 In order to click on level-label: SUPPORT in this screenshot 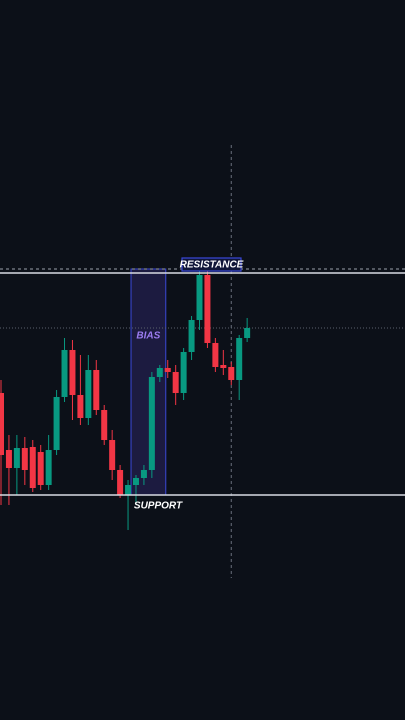, I will do `click(158, 506)`.